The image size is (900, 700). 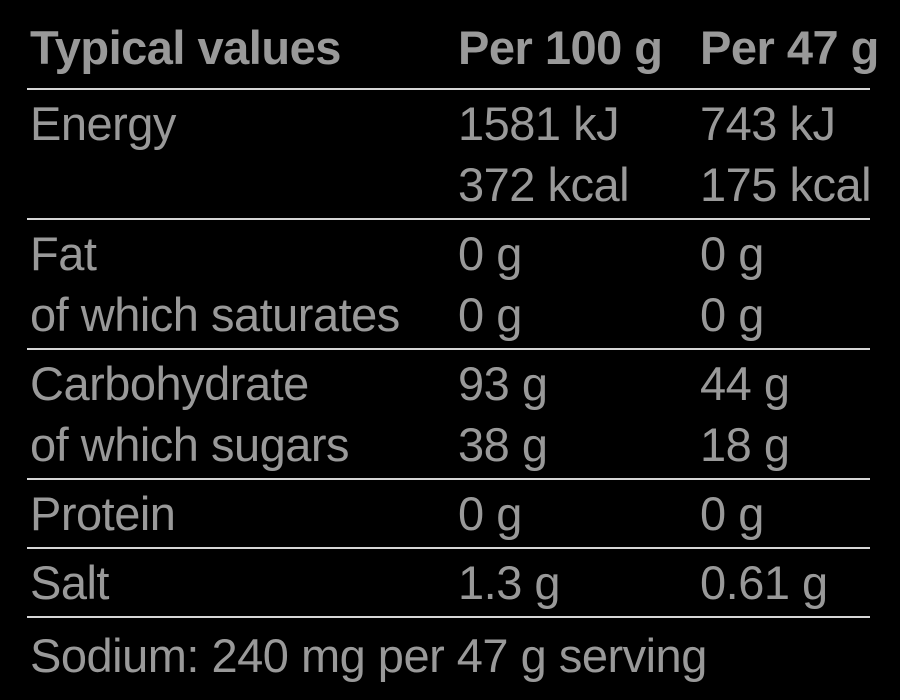 What do you see at coordinates (786, 184) in the screenshot?
I see `value-per-47g: 175 kcal` at bounding box center [786, 184].